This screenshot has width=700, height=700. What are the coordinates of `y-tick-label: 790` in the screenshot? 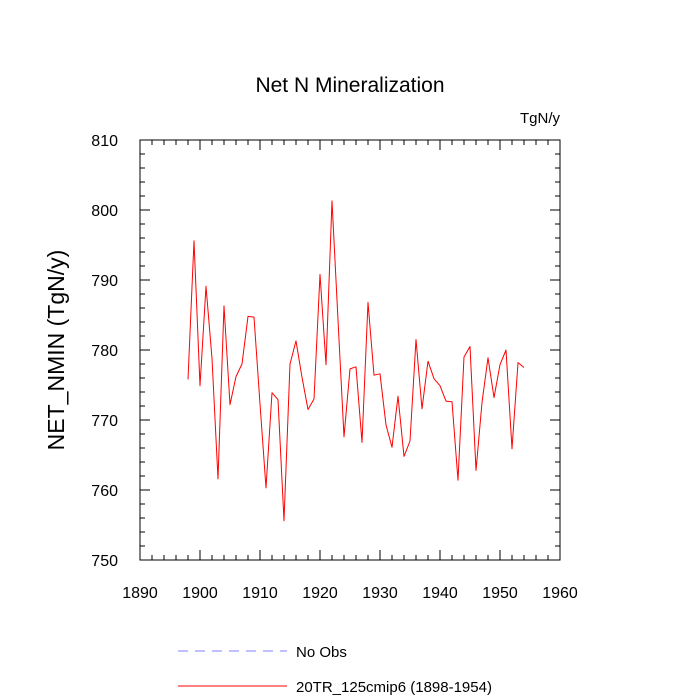 It's located at (104, 281).